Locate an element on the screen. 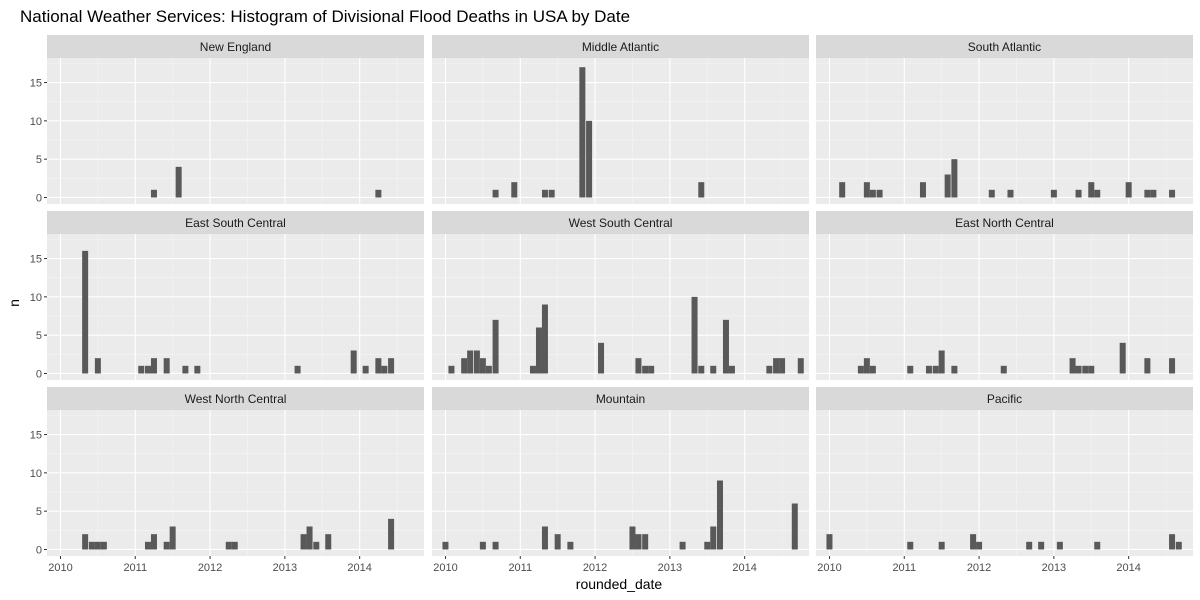  facet-strip-label: South Atlantic is located at coordinates (1004, 47).